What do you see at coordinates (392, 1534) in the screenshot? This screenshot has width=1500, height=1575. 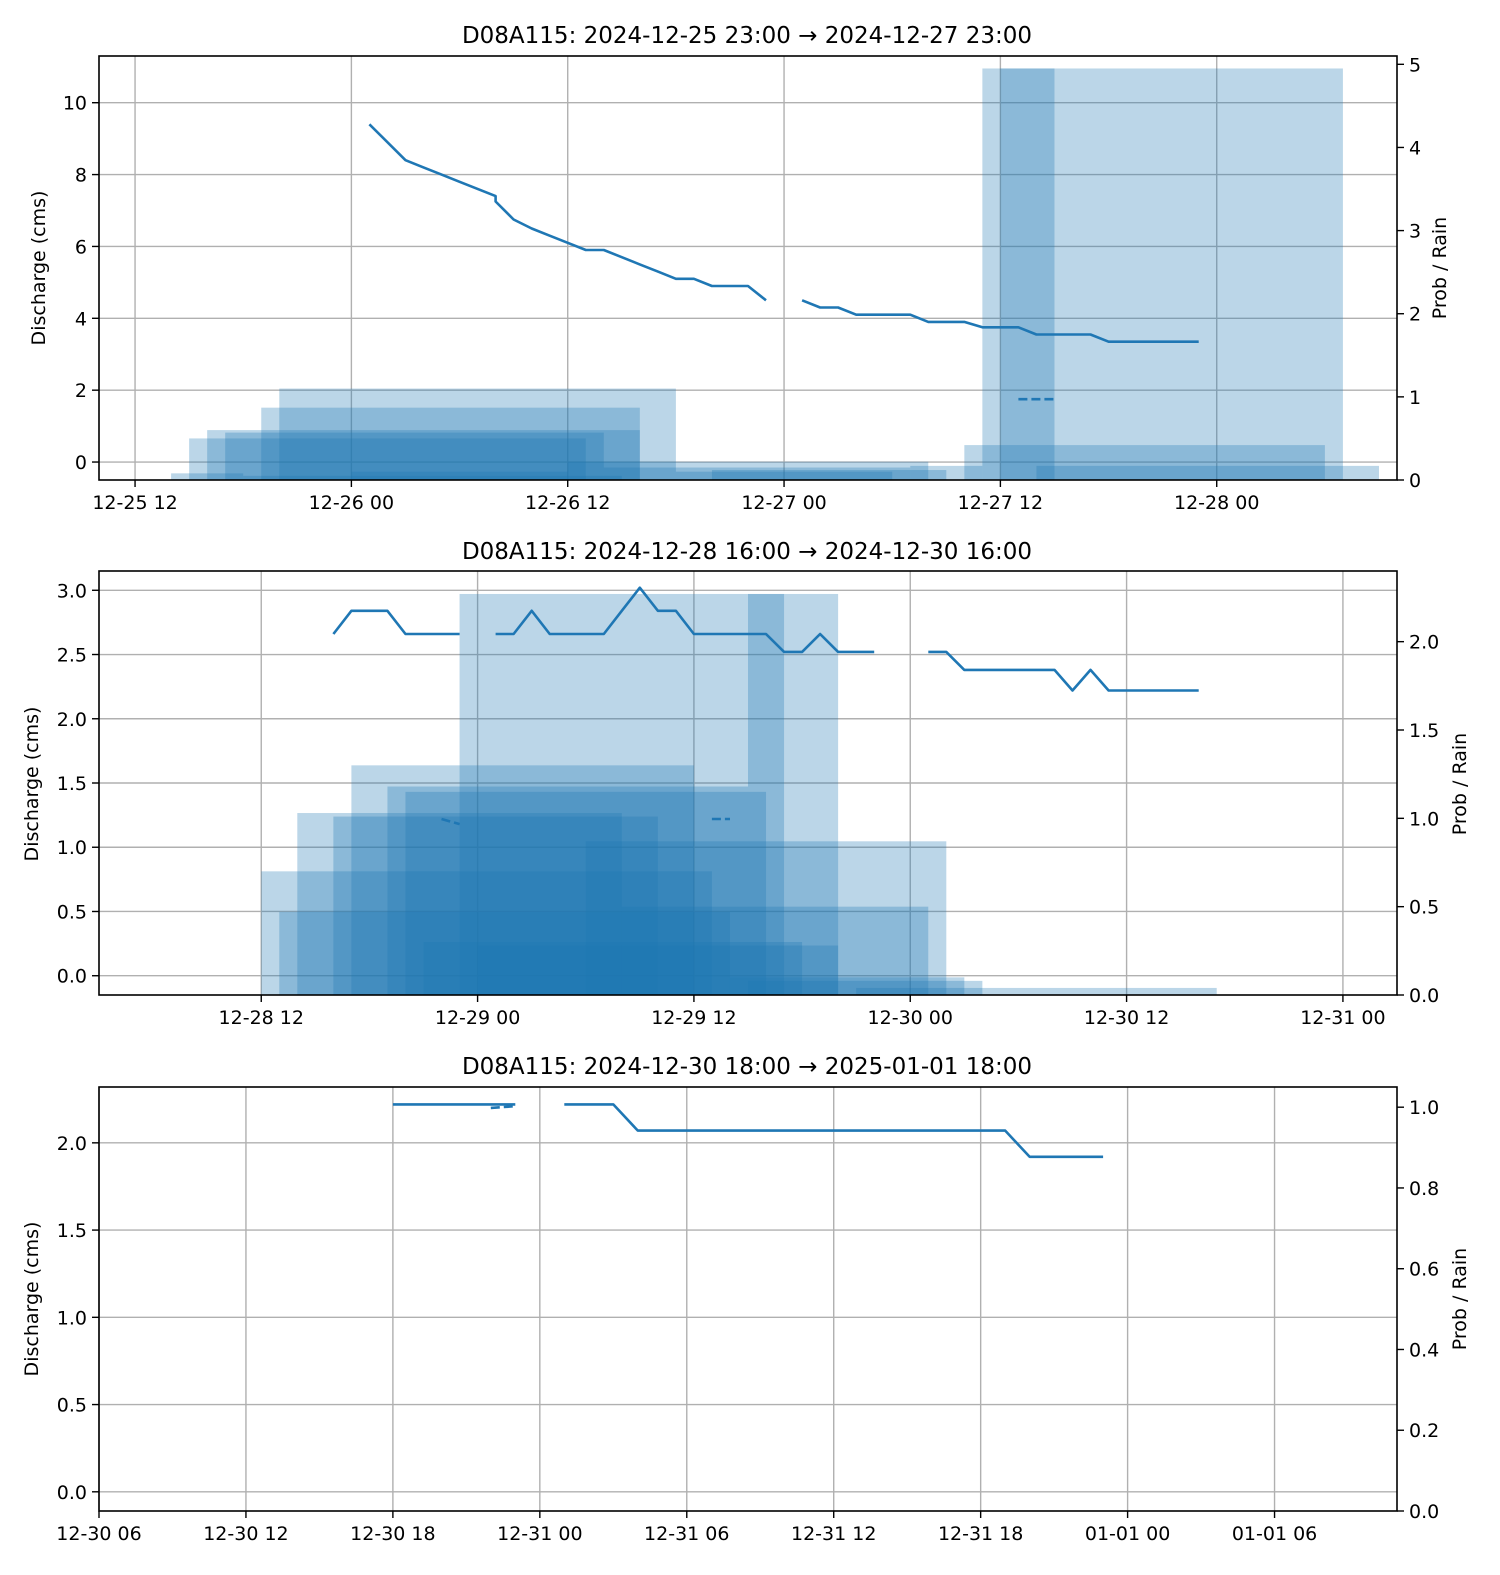 I see `x-tick-label: 12-30 18` at bounding box center [392, 1534].